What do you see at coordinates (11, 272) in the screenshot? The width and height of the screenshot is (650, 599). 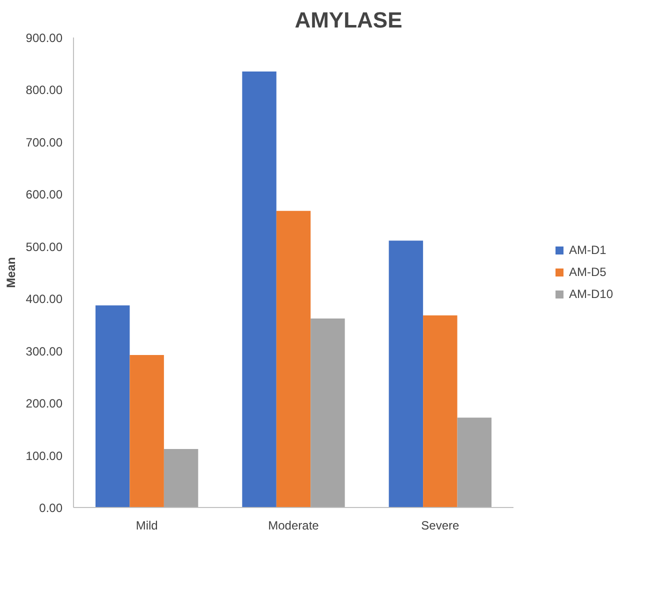 I see `y-axis-title: Mean` at bounding box center [11, 272].